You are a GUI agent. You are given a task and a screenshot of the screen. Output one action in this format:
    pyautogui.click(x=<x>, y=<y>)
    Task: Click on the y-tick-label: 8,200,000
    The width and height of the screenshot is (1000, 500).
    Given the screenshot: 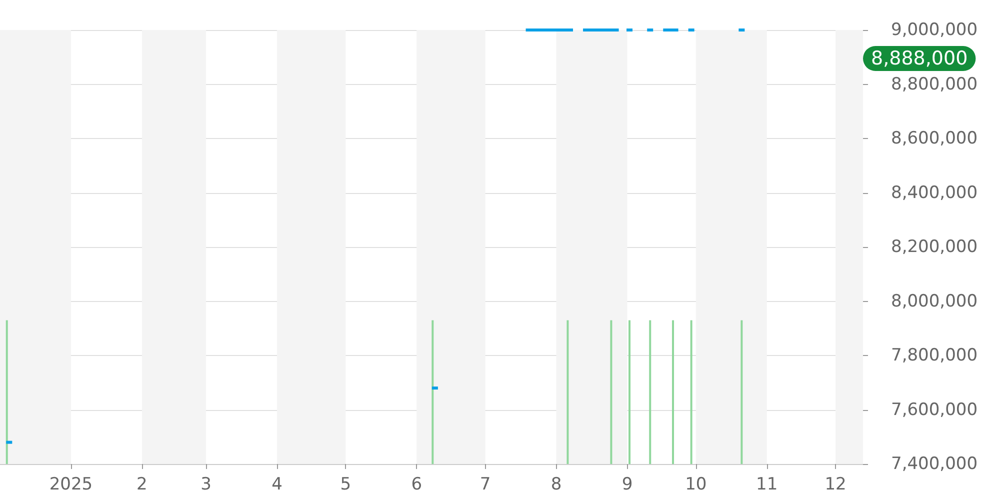 What is the action you would take?
    pyautogui.click(x=934, y=247)
    